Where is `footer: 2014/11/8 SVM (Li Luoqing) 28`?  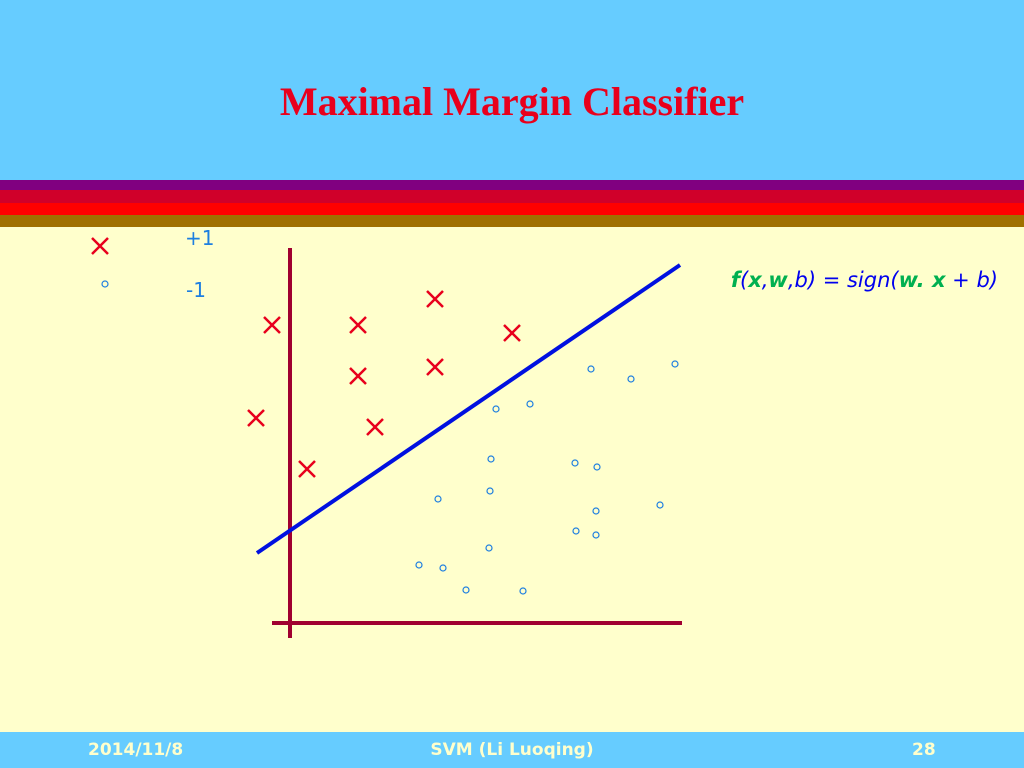
footer: 2014/11/8 SVM (Li Luoqing) 28 is located at coordinates (512, 750).